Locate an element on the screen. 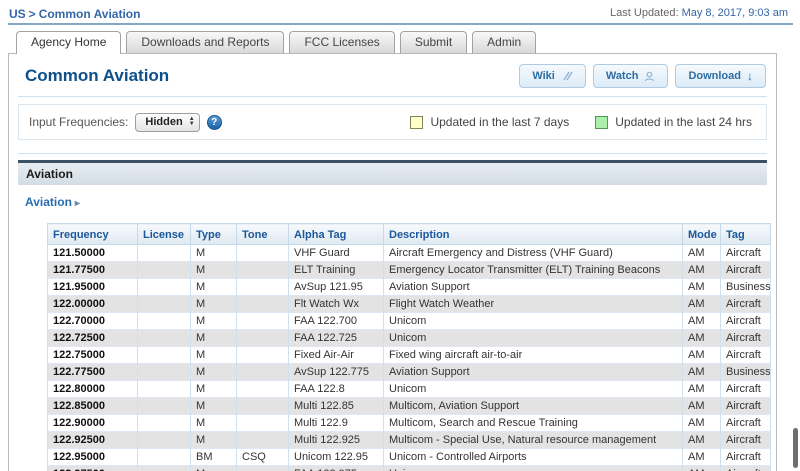 Image resolution: width=800 pixels, height=471 pixels. last-updated-label: Last Updated: is located at coordinates (644, 13).